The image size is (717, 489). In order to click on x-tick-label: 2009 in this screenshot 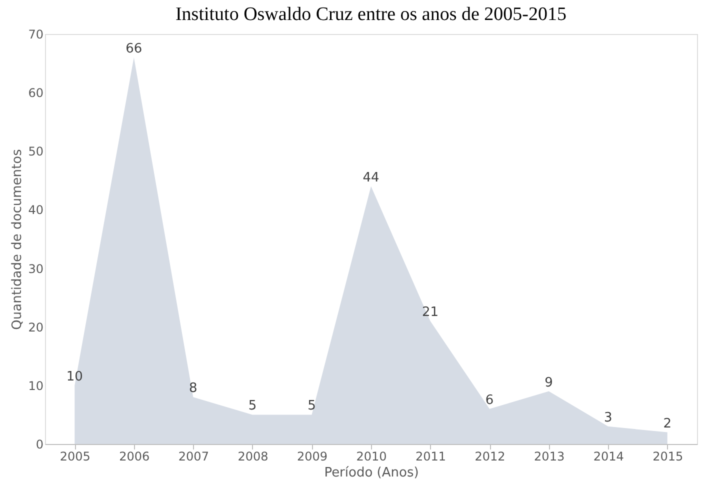, I will do `click(312, 457)`.